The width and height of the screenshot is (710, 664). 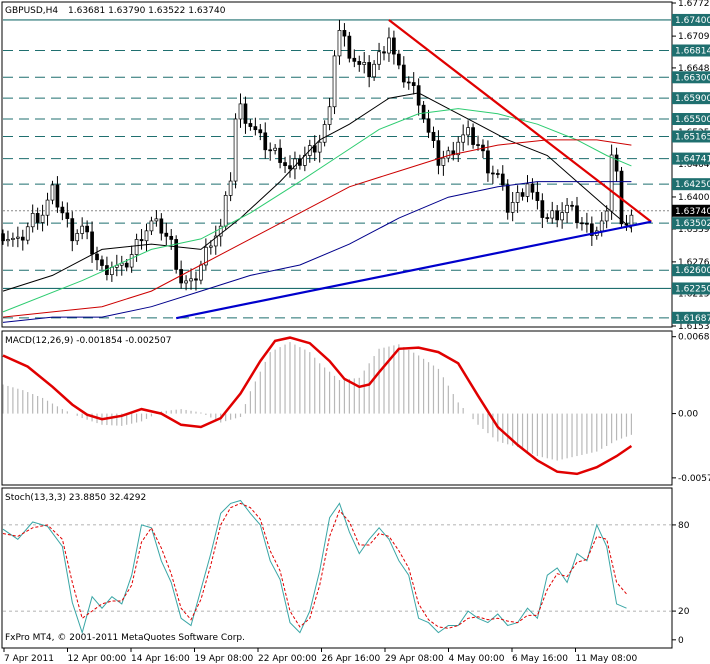 I want to click on level-label-4: 1.65500, so click(x=692, y=120).